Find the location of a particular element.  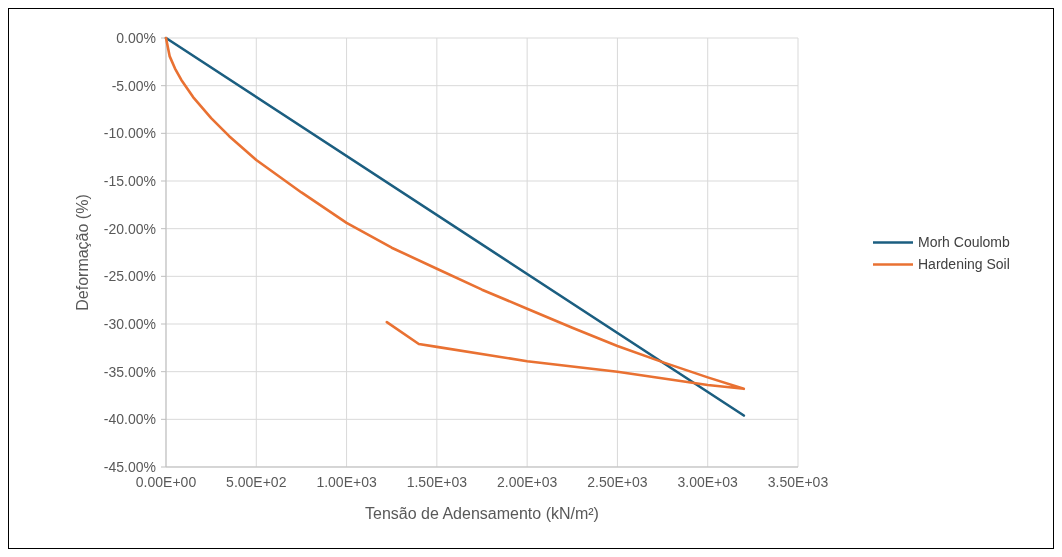

y-tick-label: -5.00% is located at coordinates (133, 85).